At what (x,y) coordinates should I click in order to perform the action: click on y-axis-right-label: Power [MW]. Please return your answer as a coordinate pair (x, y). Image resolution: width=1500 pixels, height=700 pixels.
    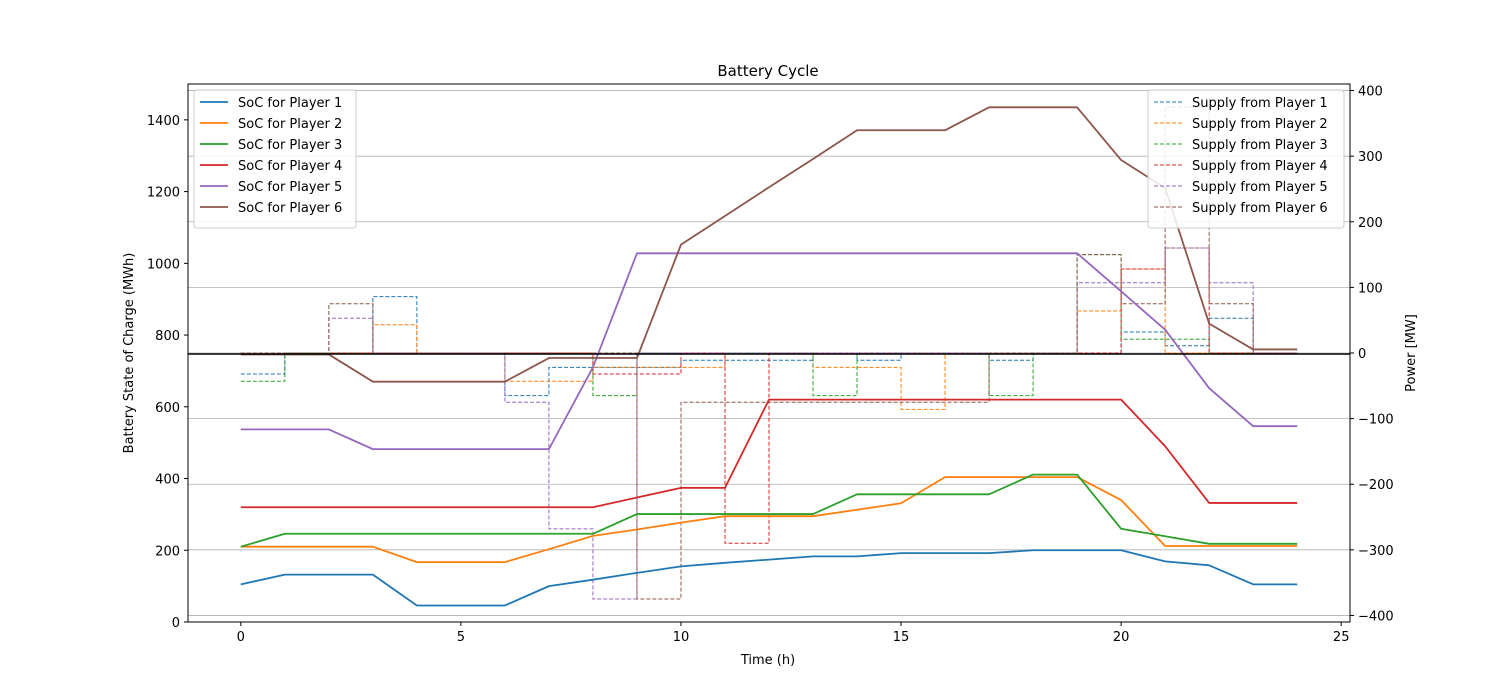
    Looking at the image, I should click on (1411, 353).